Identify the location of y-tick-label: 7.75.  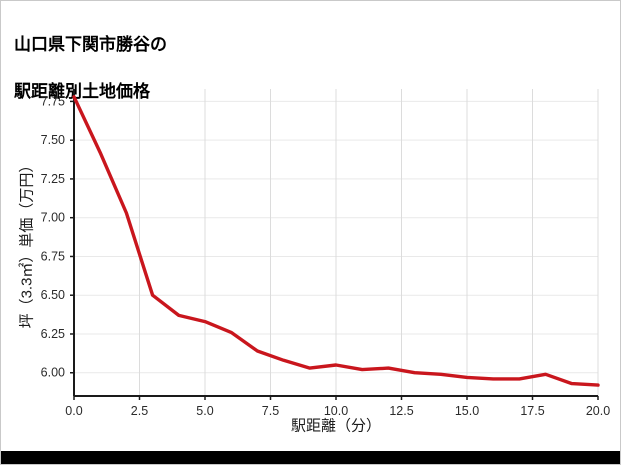
(53, 101).